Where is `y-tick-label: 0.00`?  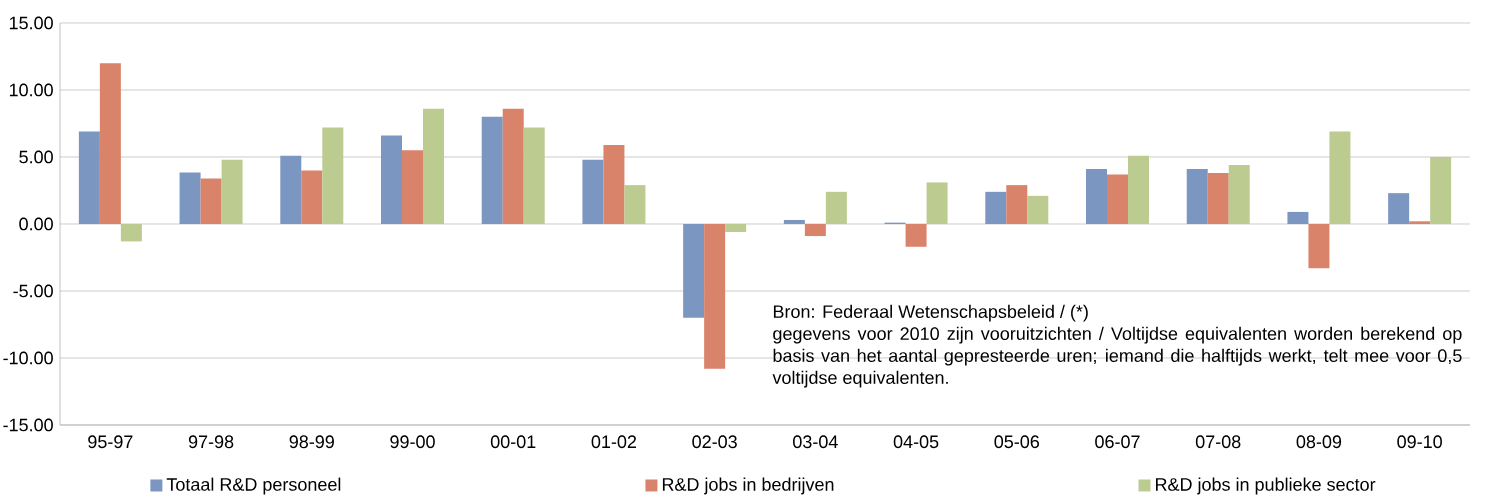 y-tick-label: 0.00 is located at coordinates (36, 224).